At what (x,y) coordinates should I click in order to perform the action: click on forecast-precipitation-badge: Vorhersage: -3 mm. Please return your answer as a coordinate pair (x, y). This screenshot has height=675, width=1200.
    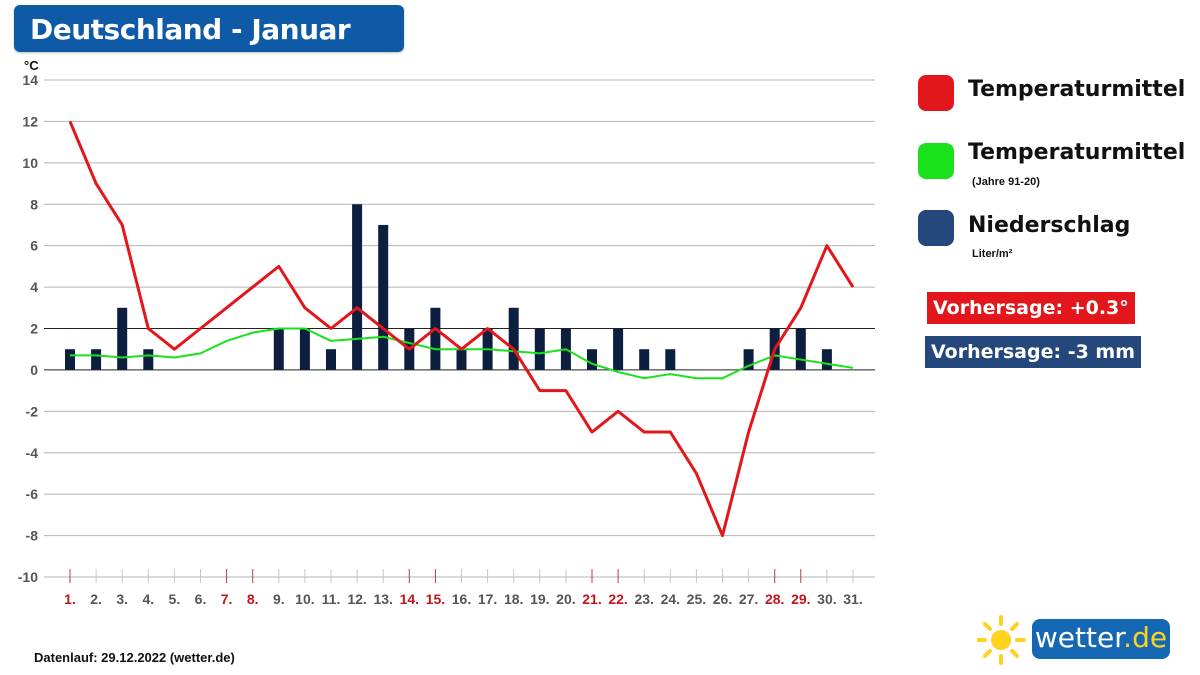
    Looking at the image, I should click on (1033, 352).